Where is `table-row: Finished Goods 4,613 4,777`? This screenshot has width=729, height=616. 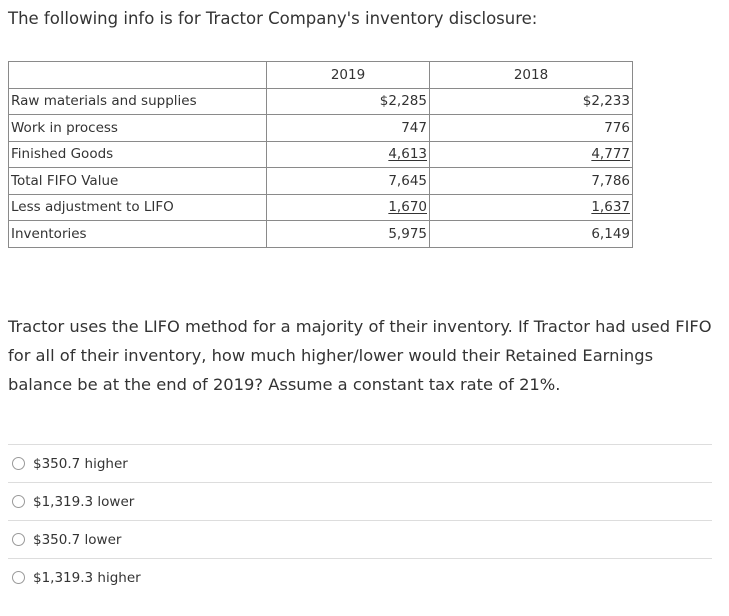
table-row: Finished Goods 4,613 4,777 is located at coordinates (320, 154).